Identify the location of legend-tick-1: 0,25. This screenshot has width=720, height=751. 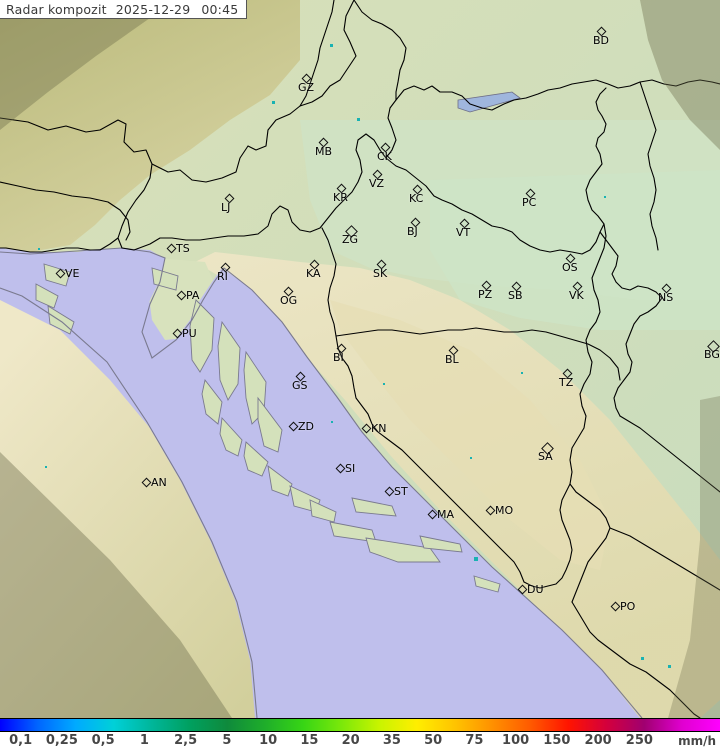
(61, 740).